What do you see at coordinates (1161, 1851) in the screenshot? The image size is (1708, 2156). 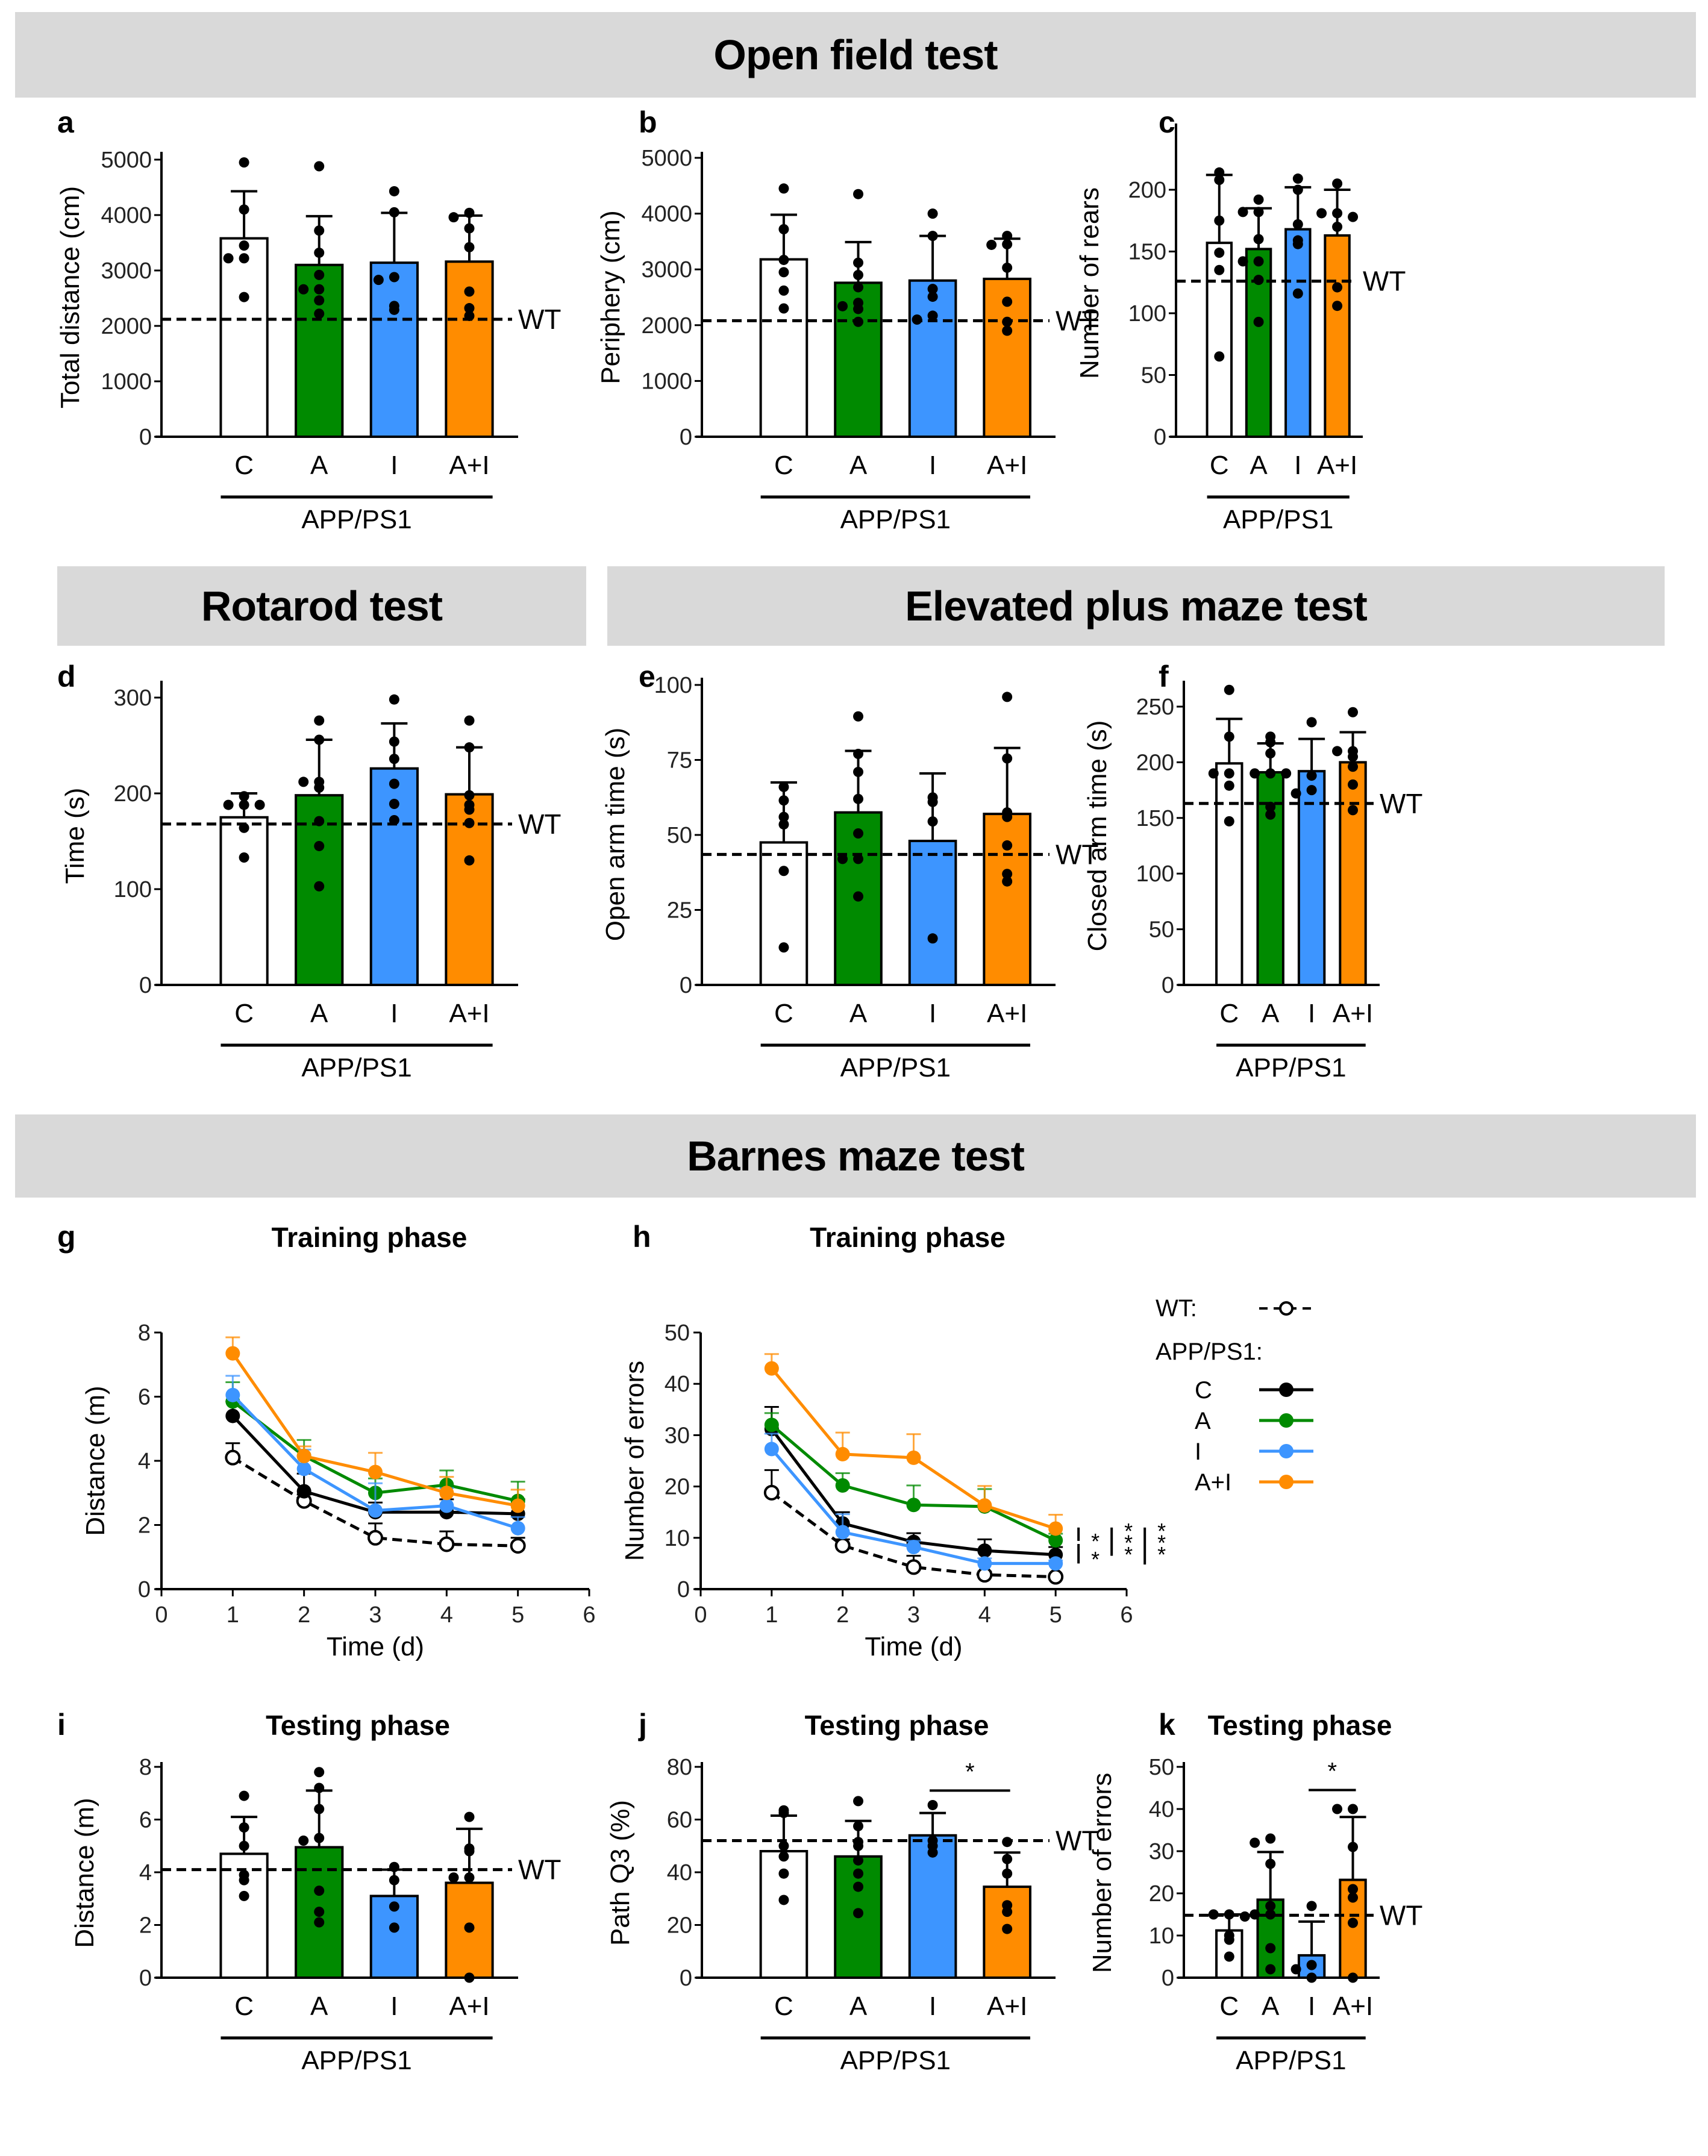 I see `y-tick-label: 30` at bounding box center [1161, 1851].